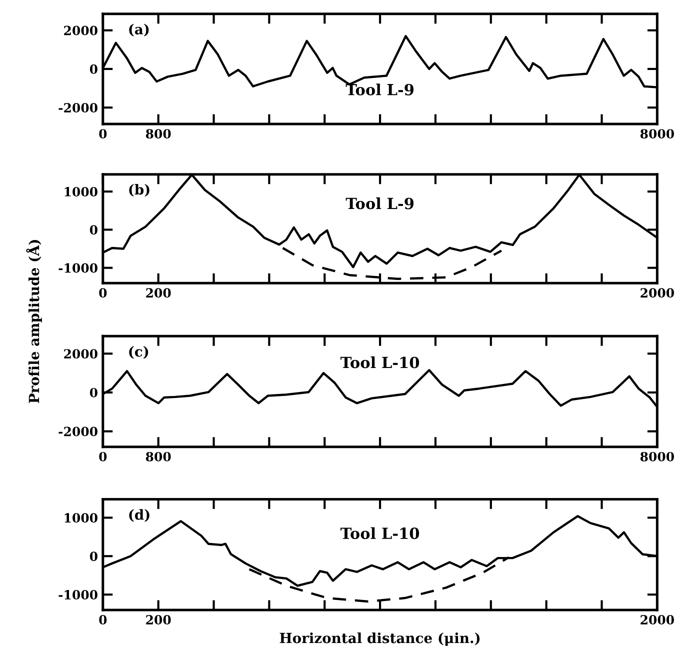  Describe the element at coordinates (34, 322) in the screenshot. I see `y-axis-title: Profile amplitude (Å)` at that location.